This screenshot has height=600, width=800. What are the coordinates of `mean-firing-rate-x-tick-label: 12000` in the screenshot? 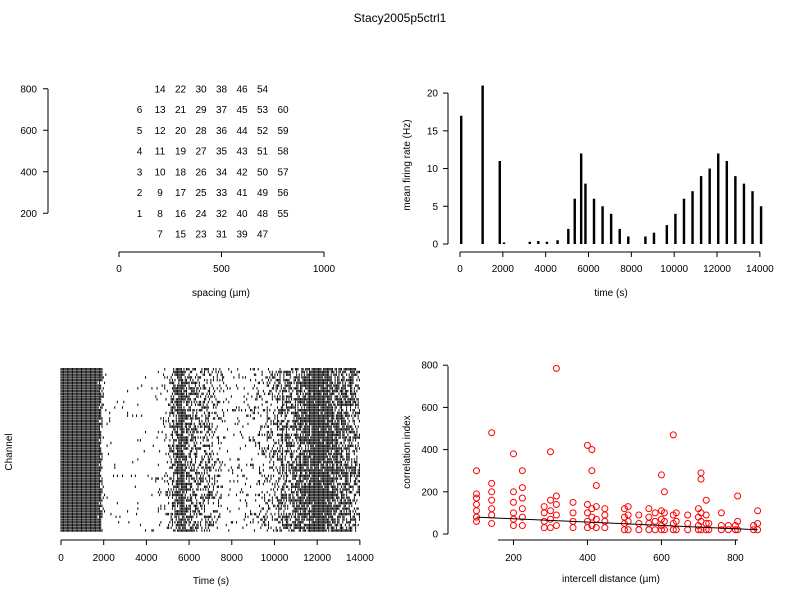 It's located at (717, 269).